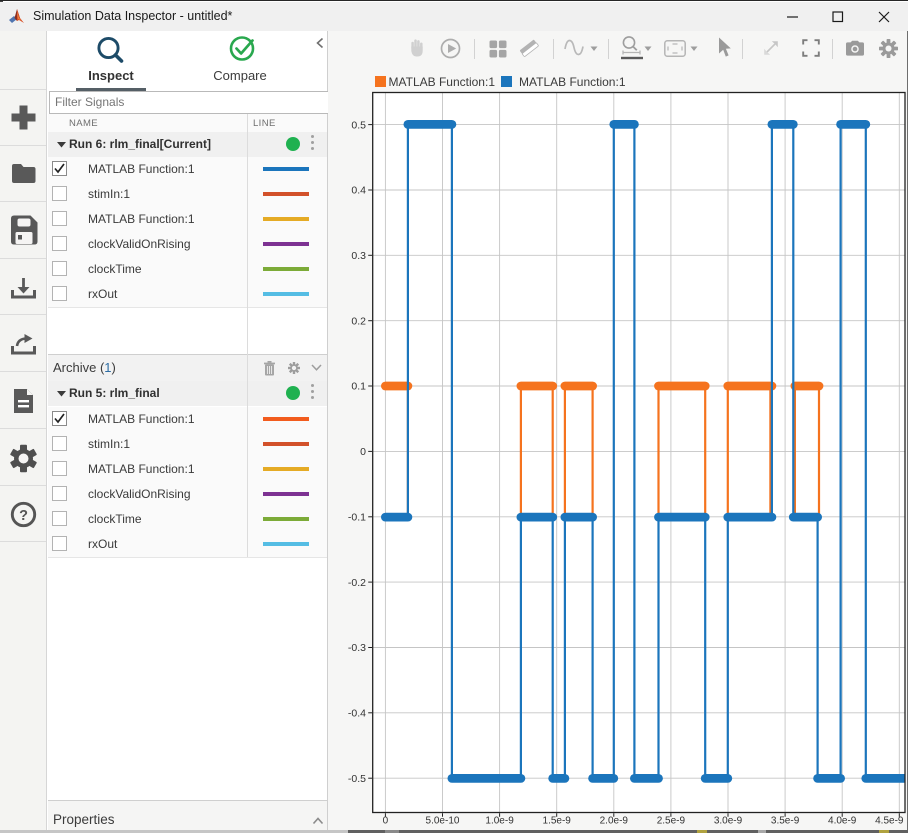 The width and height of the screenshot is (908, 833). I want to click on svg-text: 3.5e-9, so click(785, 821).